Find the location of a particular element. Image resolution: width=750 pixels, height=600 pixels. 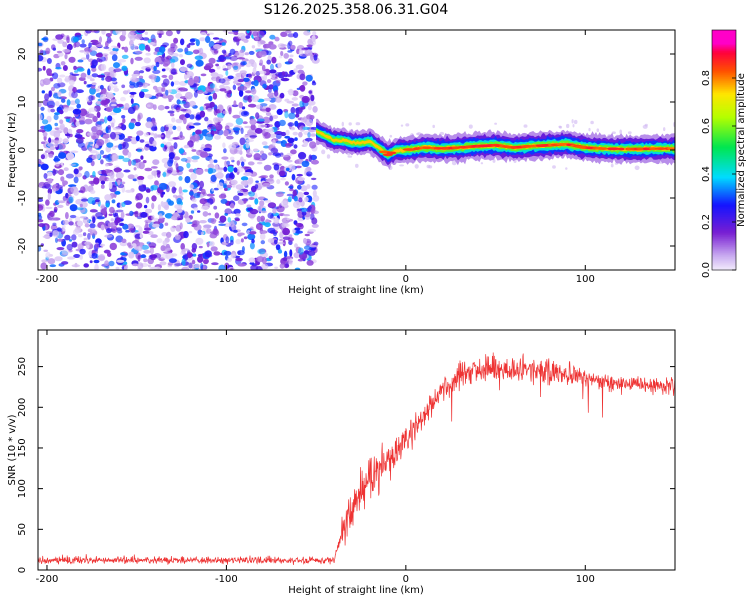

y-tick-label: -20 is located at coordinates (22, 246).